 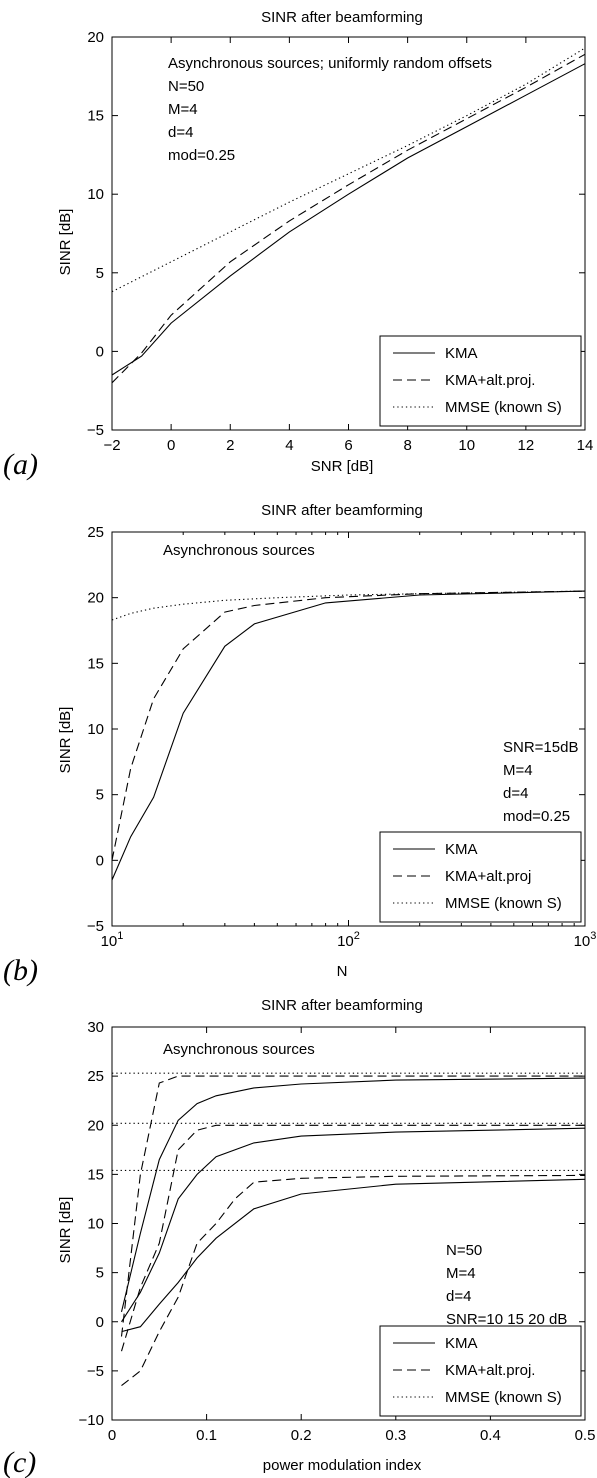 I want to click on x-tick-label: 14, so click(x=585, y=445).